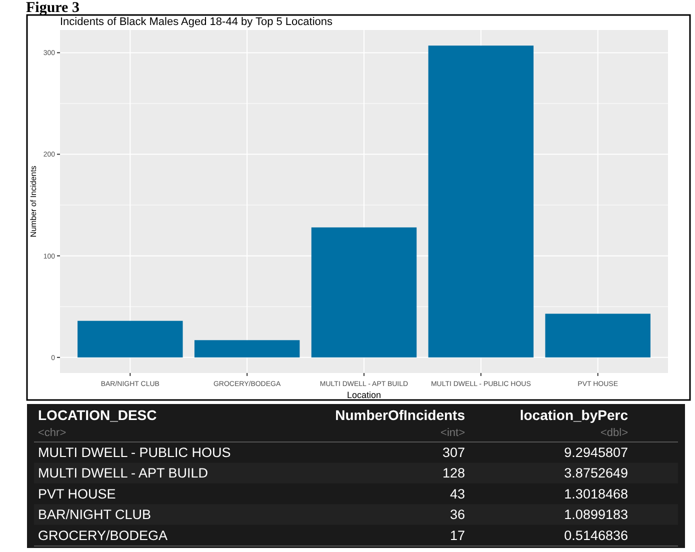 Image resolution: width=695 pixels, height=552 pixels. I want to click on data-label: 1.0899183, so click(596, 514).